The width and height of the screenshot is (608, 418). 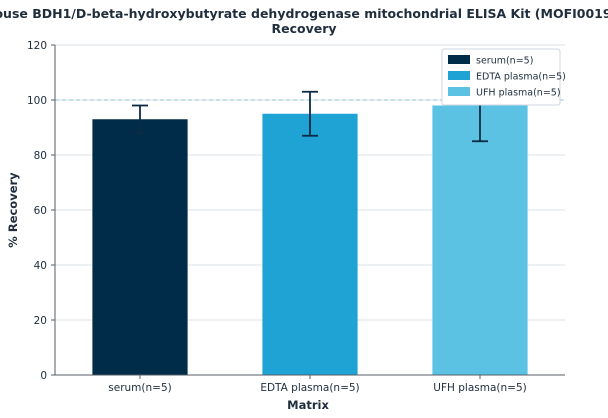 What do you see at coordinates (40, 321) in the screenshot?
I see `y-tick-label-1: 20` at bounding box center [40, 321].